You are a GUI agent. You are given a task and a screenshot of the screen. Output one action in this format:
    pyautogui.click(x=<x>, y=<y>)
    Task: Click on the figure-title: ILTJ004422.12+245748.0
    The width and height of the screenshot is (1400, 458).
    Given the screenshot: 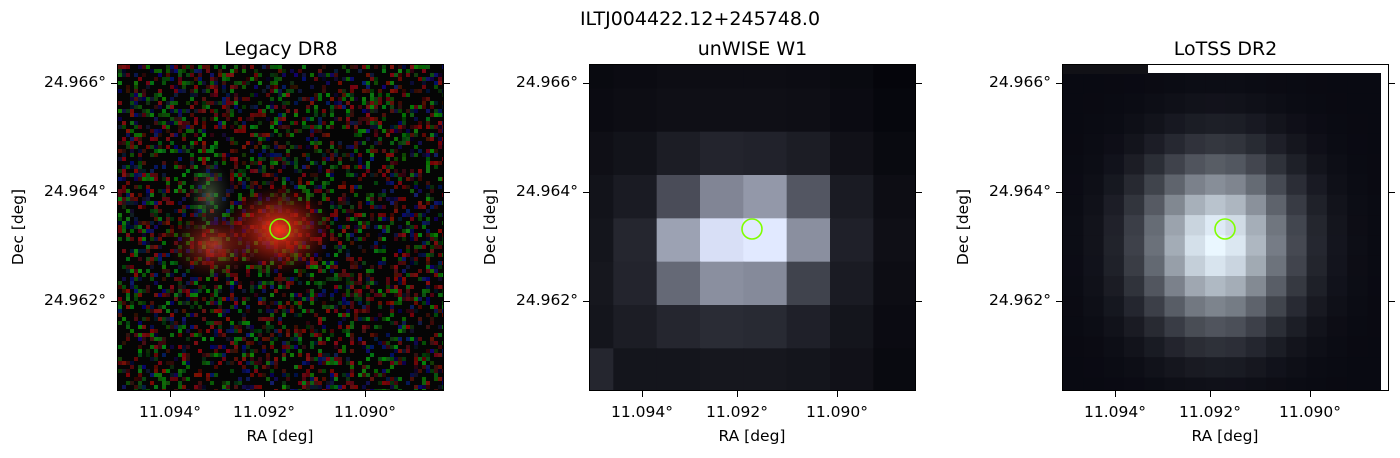 What is the action you would take?
    pyautogui.click(x=700, y=19)
    